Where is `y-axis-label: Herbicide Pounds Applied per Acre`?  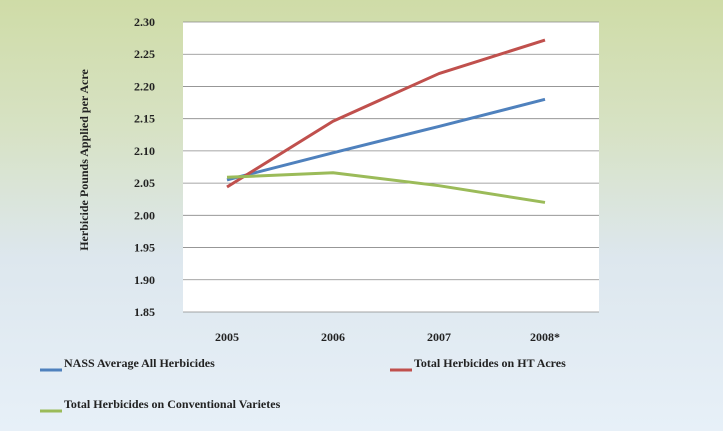
y-axis-label: Herbicide Pounds Applied per Acre is located at coordinates (84, 160).